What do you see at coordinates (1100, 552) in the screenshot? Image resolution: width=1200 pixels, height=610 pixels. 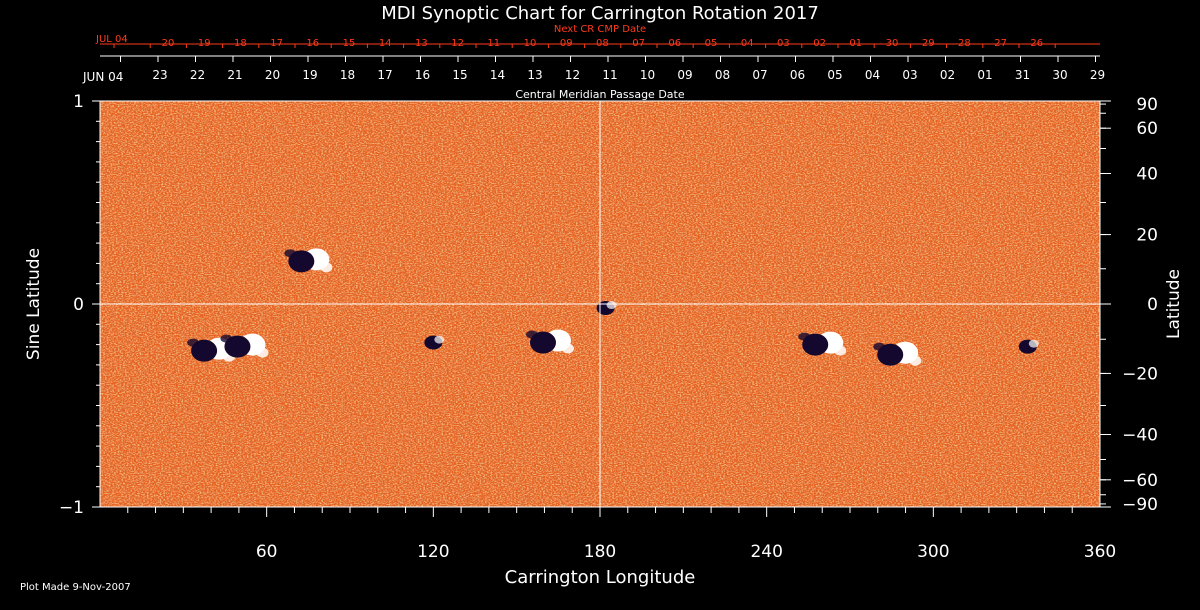 I see `x-tick-label: 360` at bounding box center [1100, 552].